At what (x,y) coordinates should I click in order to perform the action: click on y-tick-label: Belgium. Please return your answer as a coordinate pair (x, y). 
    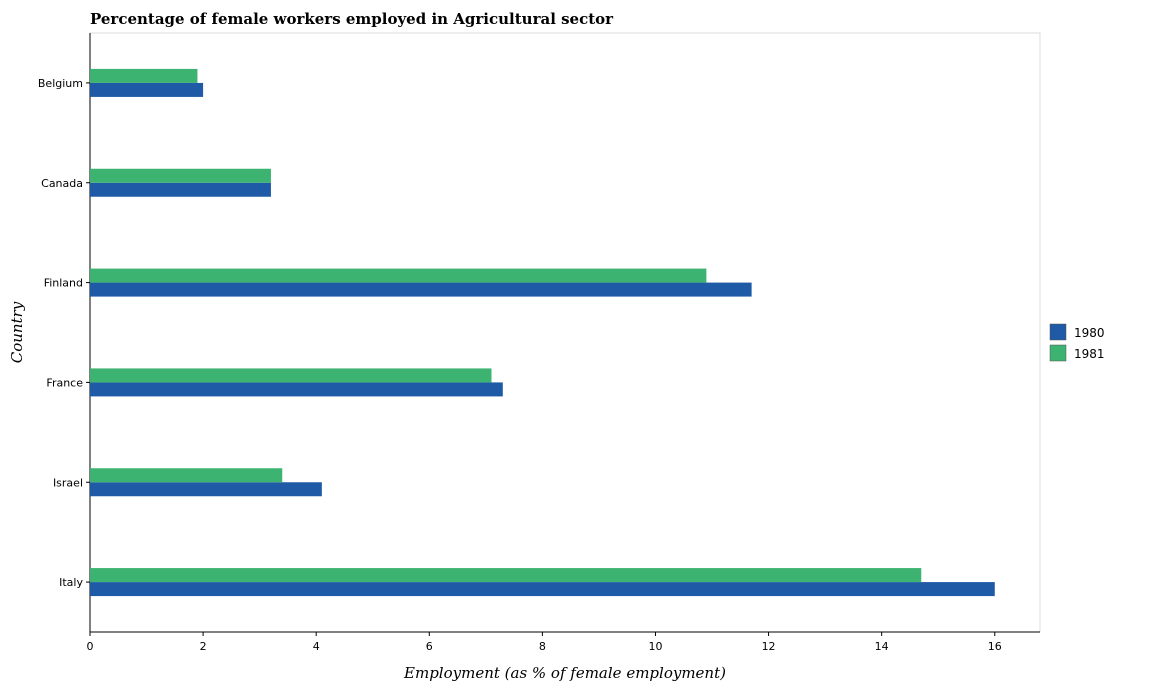
    Looking at the image, I should click on (60, 83).